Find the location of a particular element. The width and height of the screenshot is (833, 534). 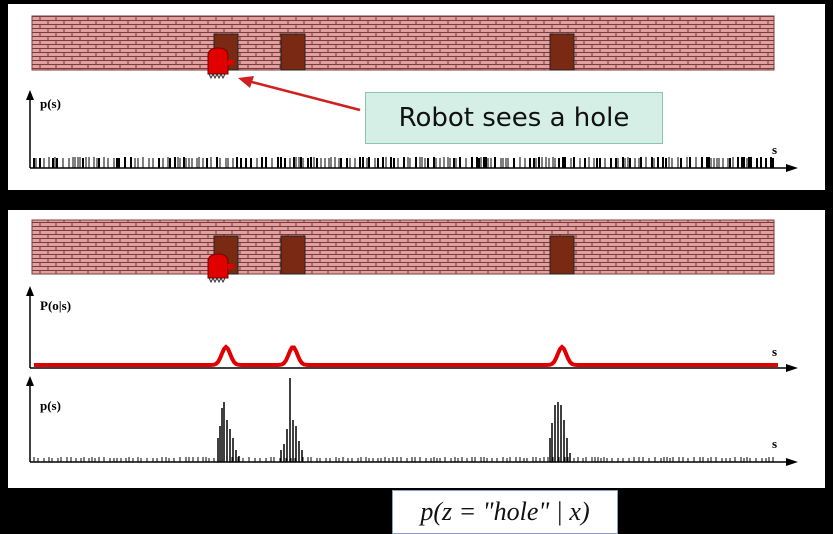

y-axis-label: P(o|s) is located at coordinates (55, 305).